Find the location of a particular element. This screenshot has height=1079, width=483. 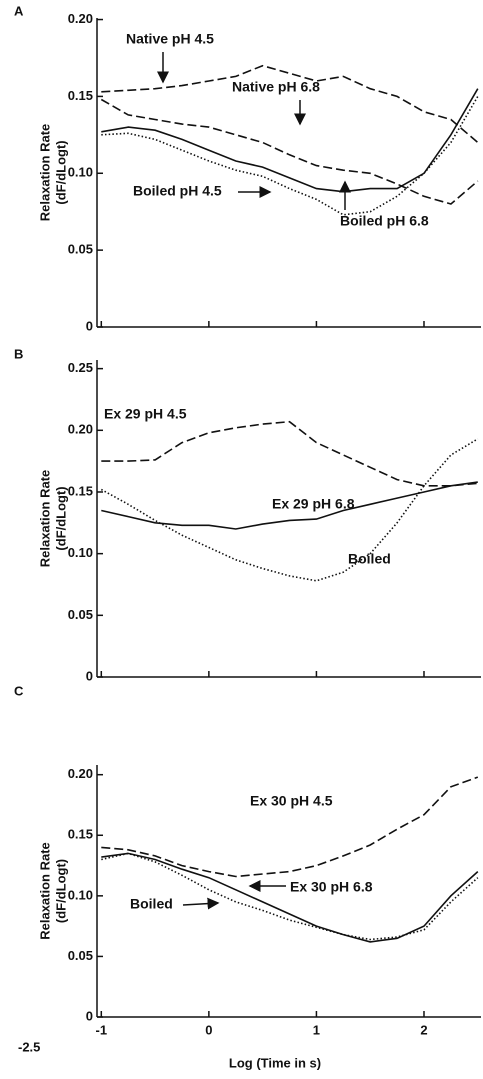

annotation: Ex 29 pH 4.5 is located at coordinates (145, 414).